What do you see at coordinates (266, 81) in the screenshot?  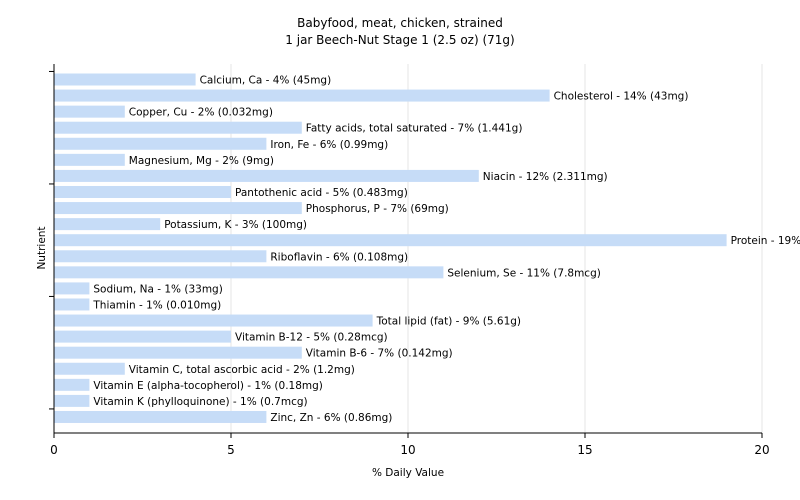 I see `bar-label: Calcium, Ca - 4% (45mg)` at bounding box center [266, 81].